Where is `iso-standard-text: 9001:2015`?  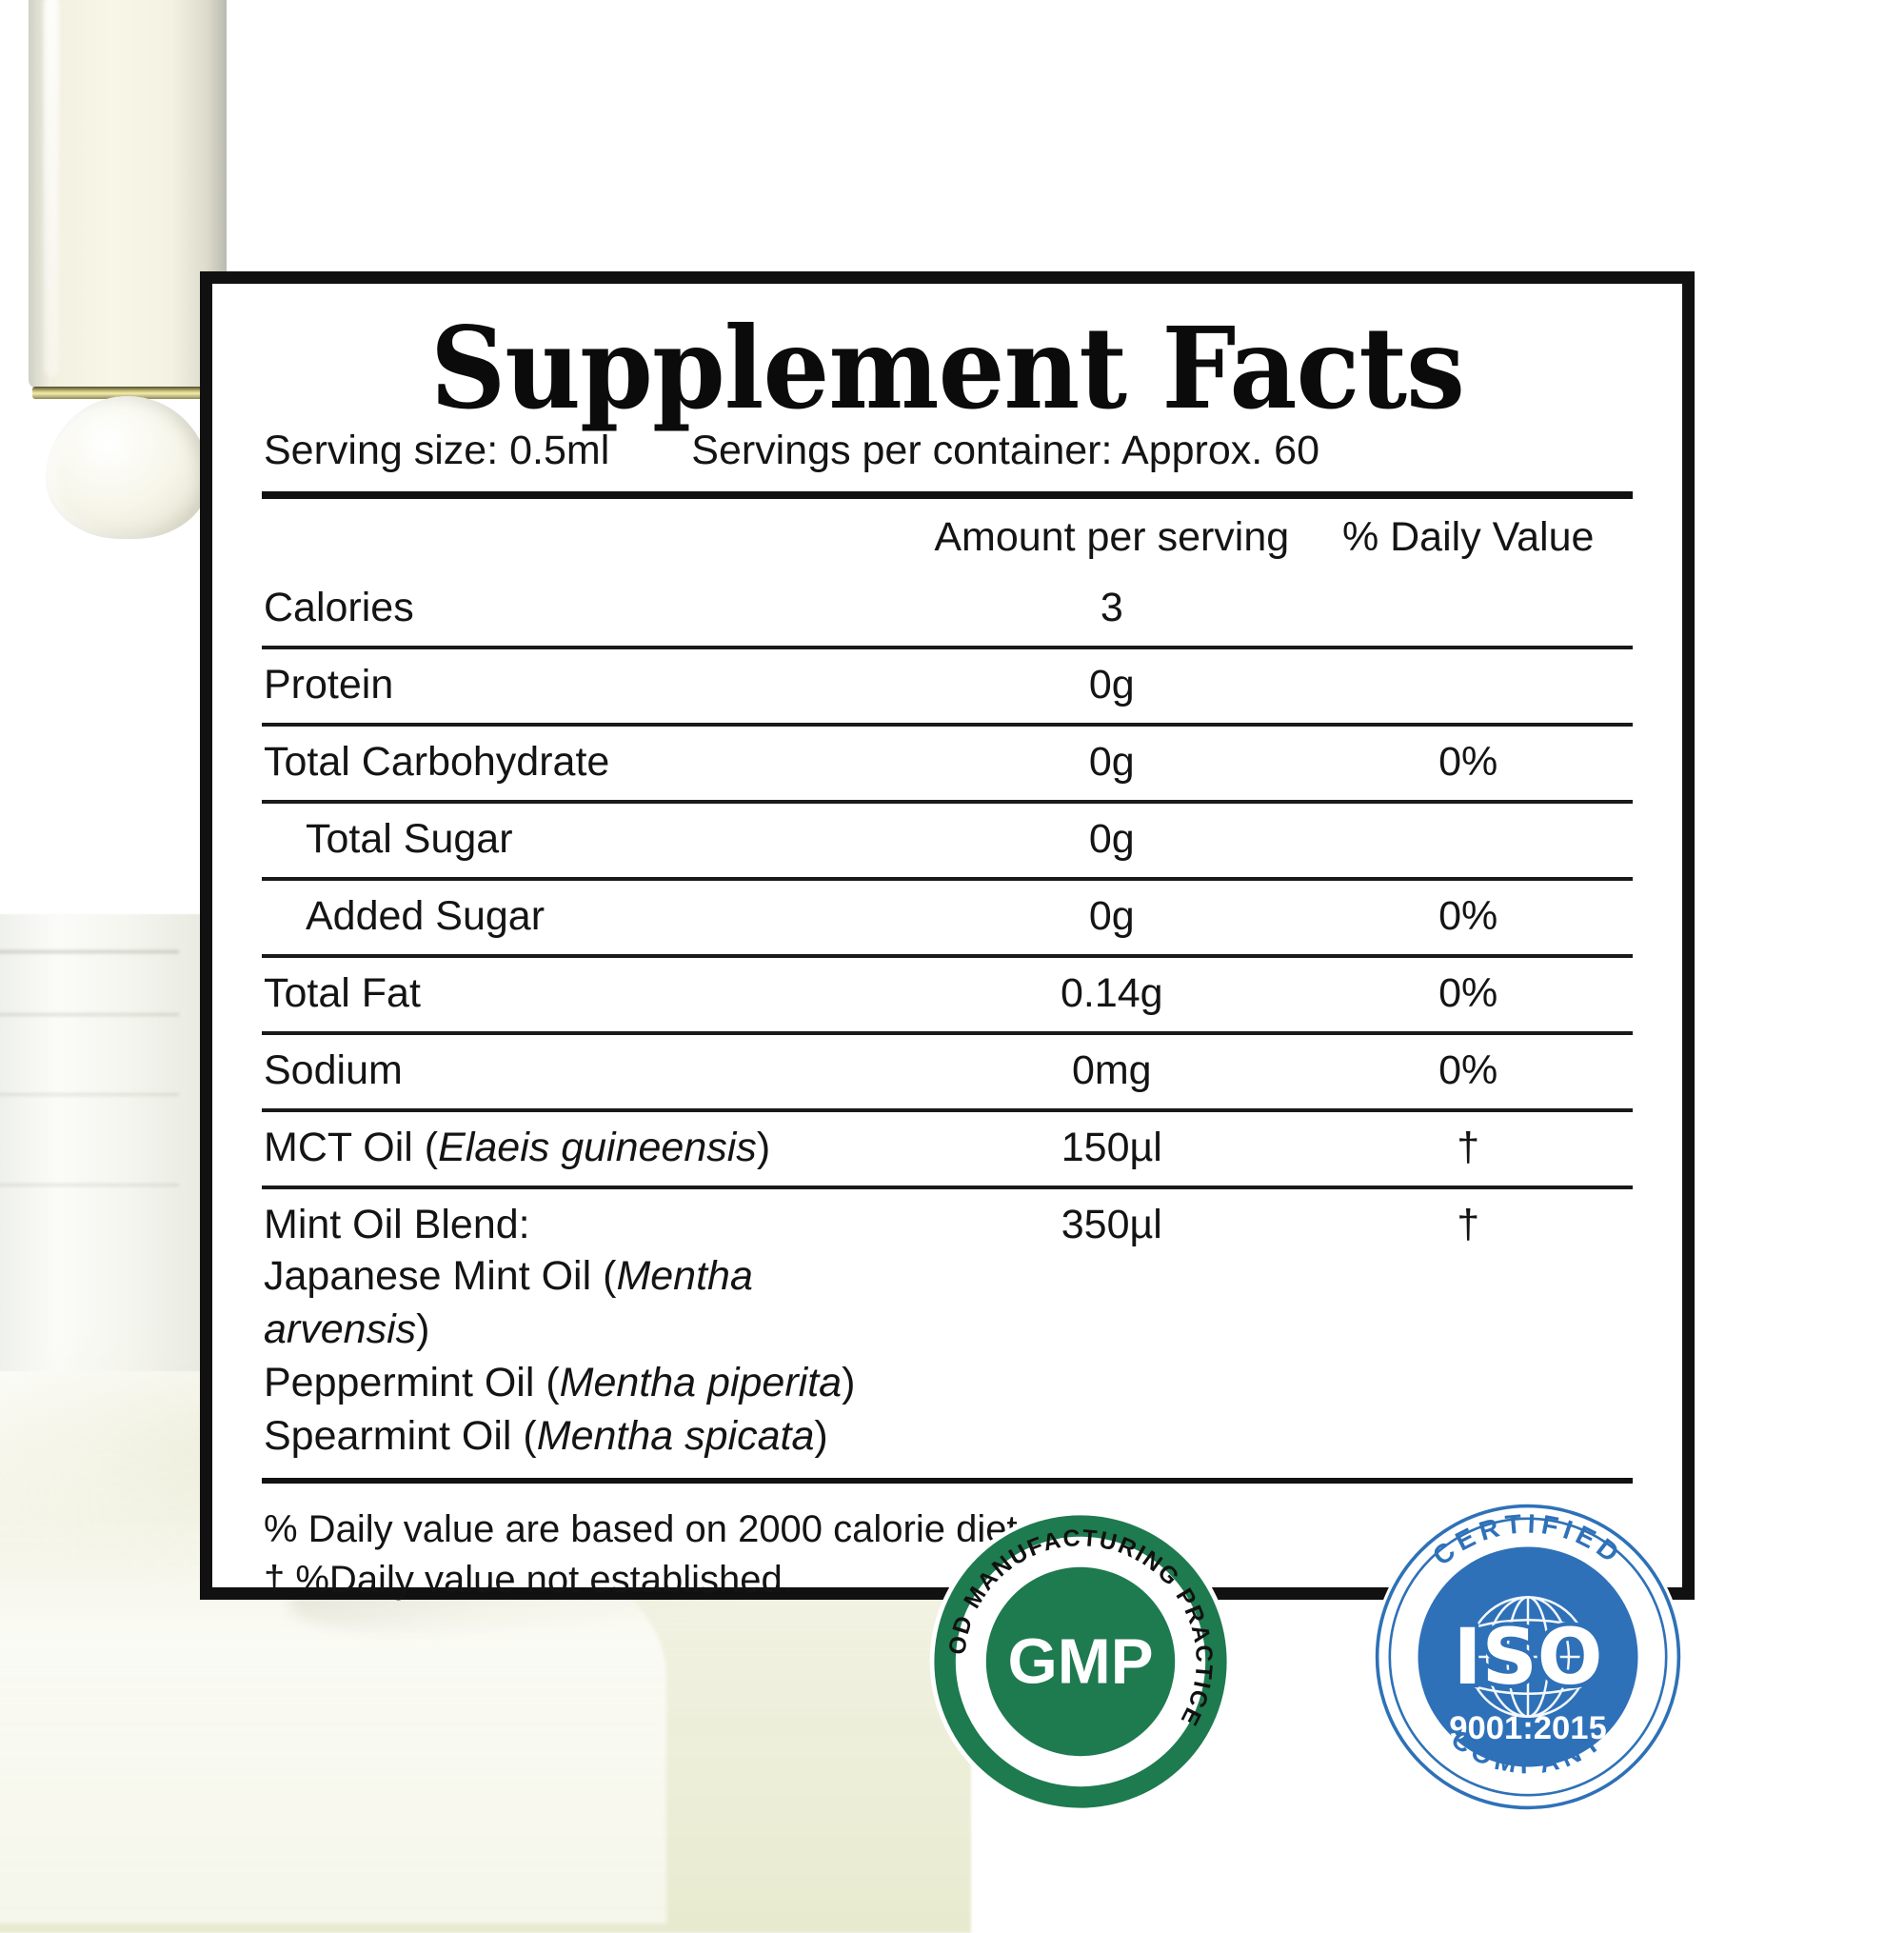 iso-standard-text: 9001:2015 is located at coordinates (1528, 1728).